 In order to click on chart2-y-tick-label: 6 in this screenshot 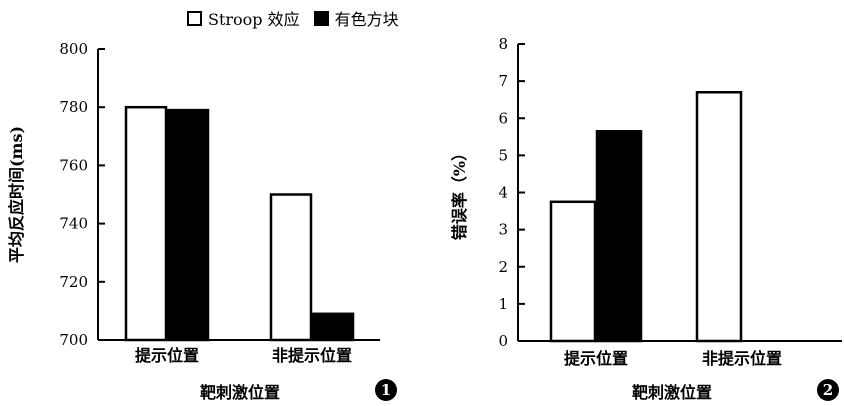, I will do `click(503, 118)`.